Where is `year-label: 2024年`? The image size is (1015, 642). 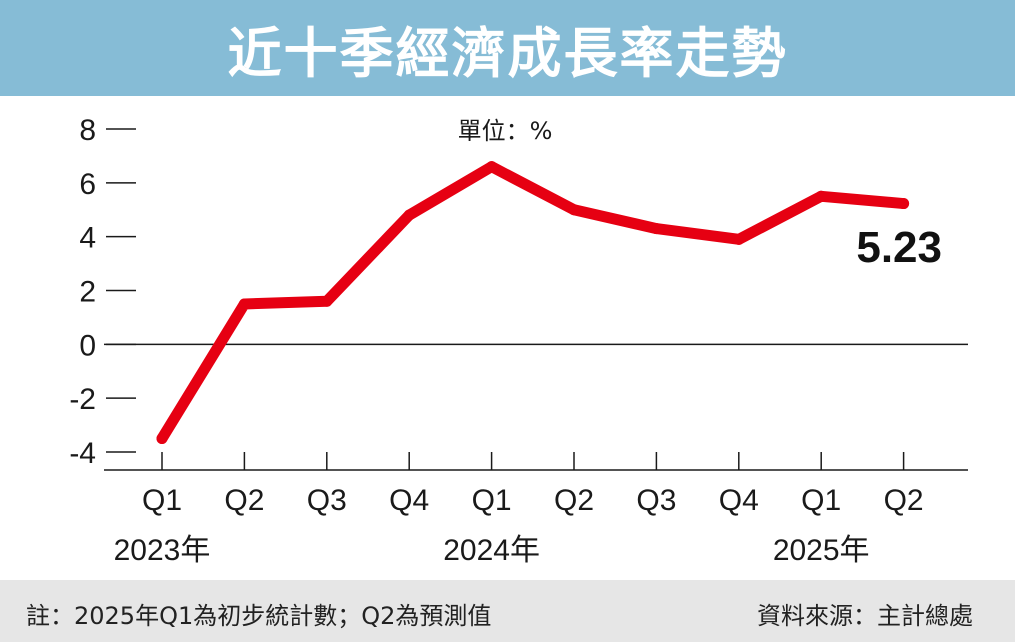 year-label: 2024年 is located at coordinates (491, 550).